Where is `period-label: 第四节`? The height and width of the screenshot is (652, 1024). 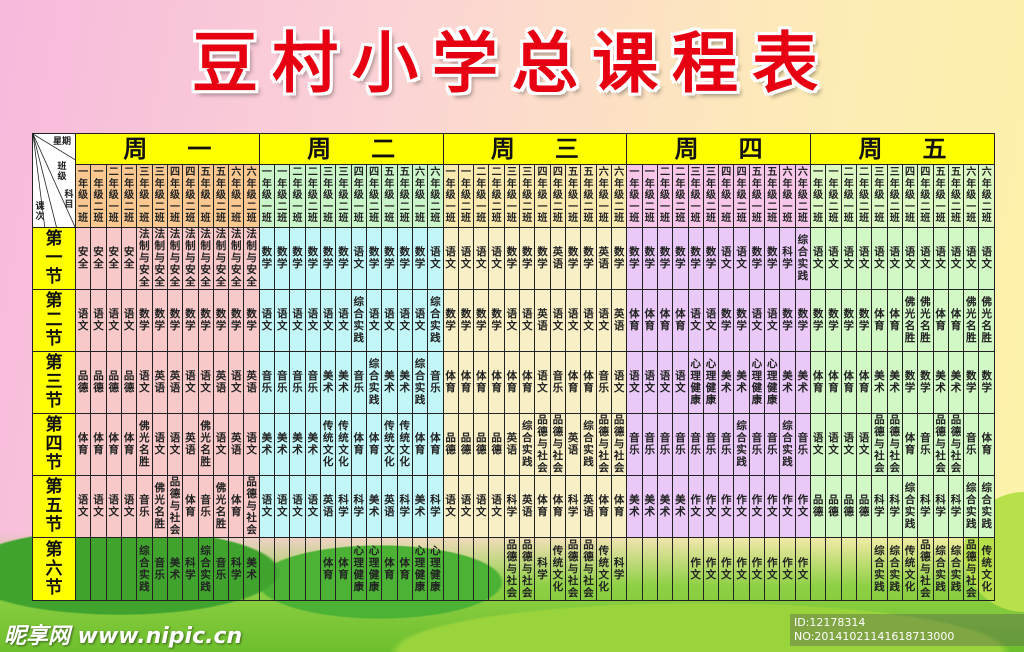 period-label: 第四节 is located at coordinates (54, 444).